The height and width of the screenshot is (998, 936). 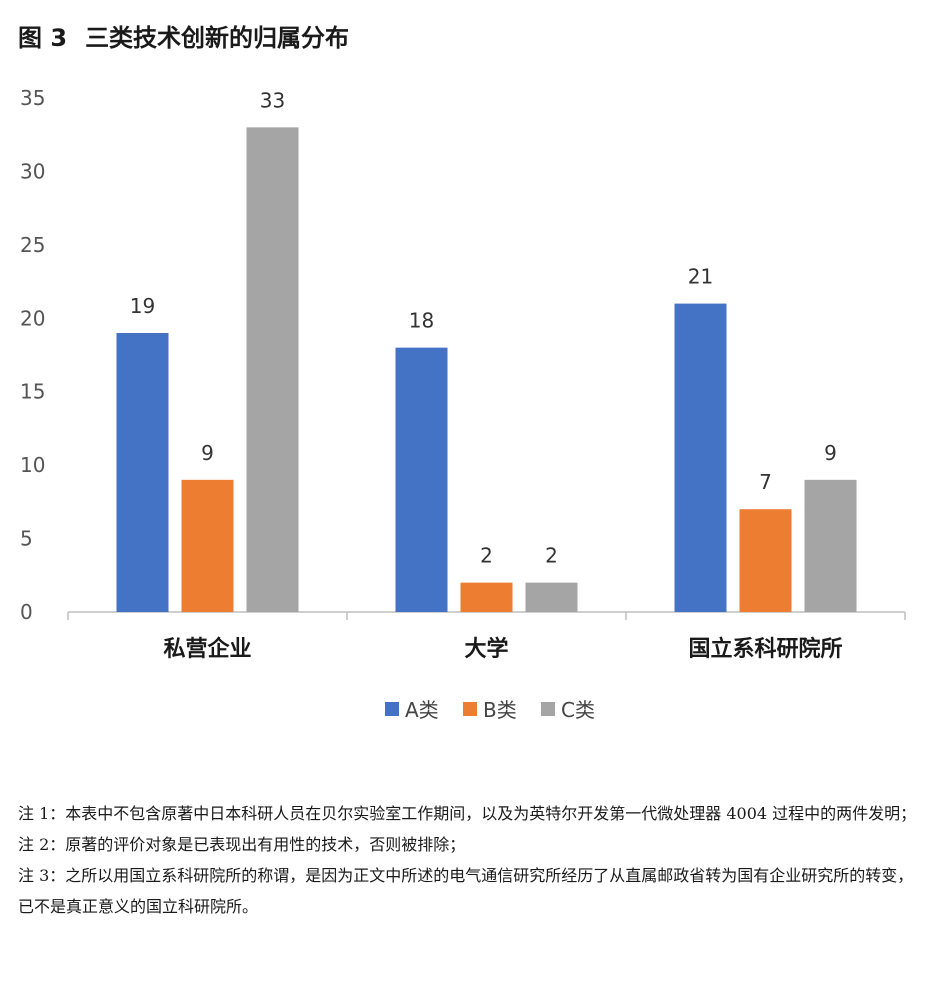 I want to click on figure-title: 图 3 三类技术创新的归属分布, so click(x=183, y=35).